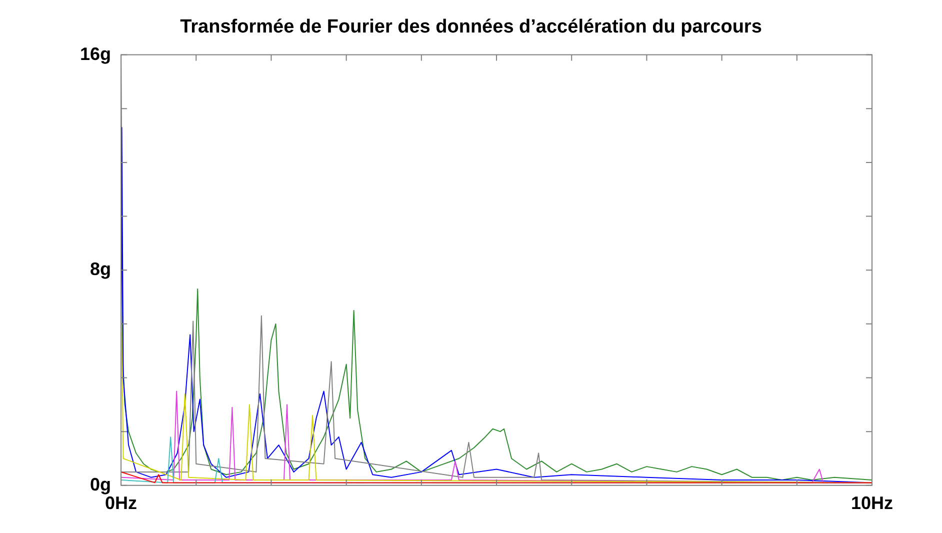 The image size is (942, 533). I want to click on chart-title: Transformée de Fourier des données d’accélération du parcours, so click(471, 27).